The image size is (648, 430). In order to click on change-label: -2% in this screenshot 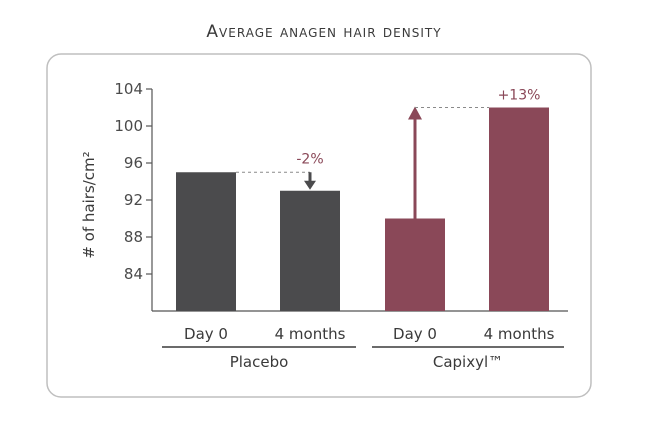, I will do `click(309, 159)`.